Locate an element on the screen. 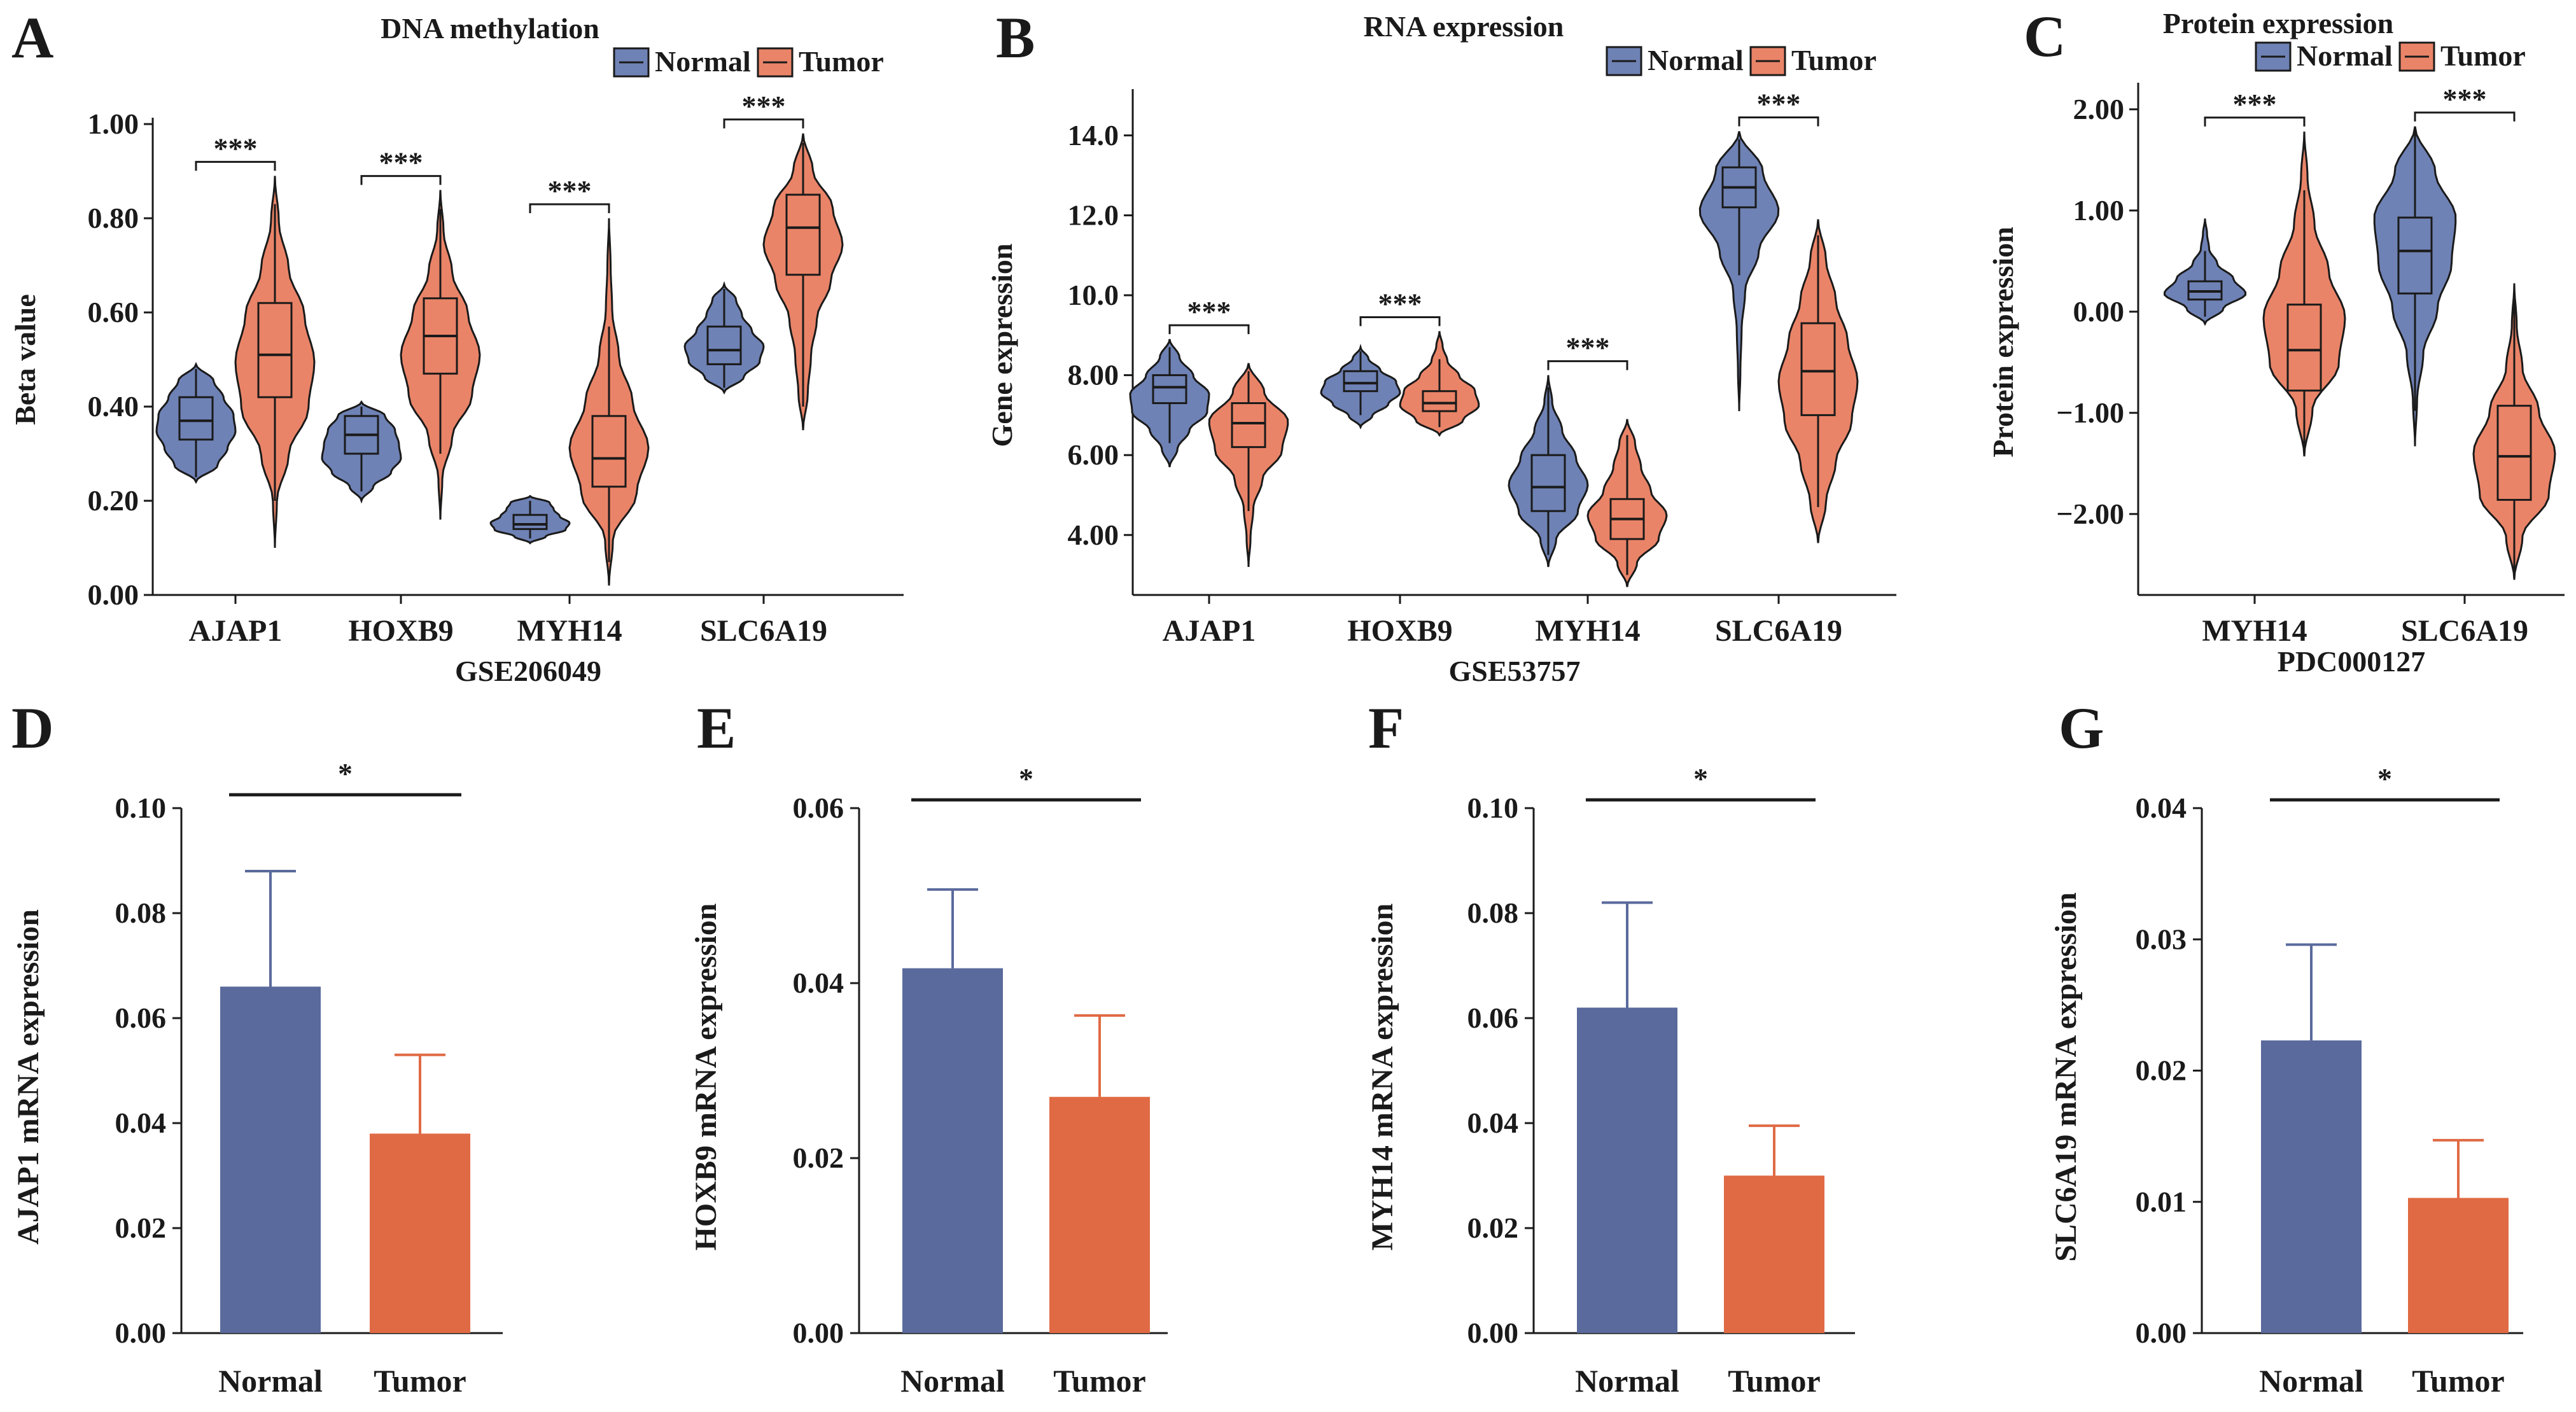  y-axis-label: AJAP1 mRNA expression is located at coordinates (28, 1077).